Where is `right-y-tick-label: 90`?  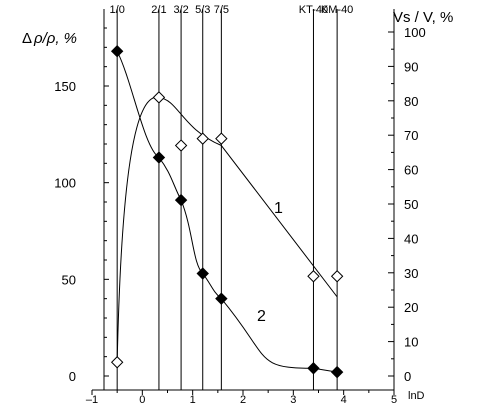
right-y-tick-label: 90 is located at coordinates (411, 66).